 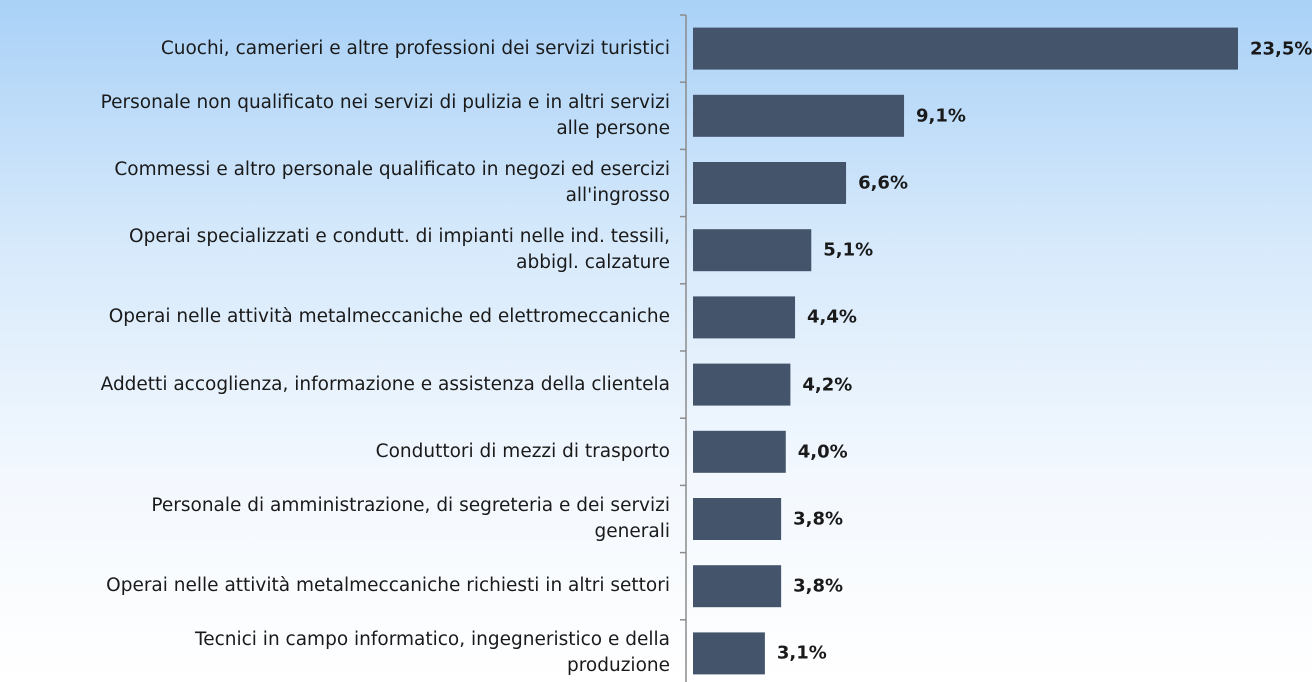 What do you see at coordinates (801, 653) in the screenshot?
I see `value-label: 3,1%` at bounding box center [801, 653].